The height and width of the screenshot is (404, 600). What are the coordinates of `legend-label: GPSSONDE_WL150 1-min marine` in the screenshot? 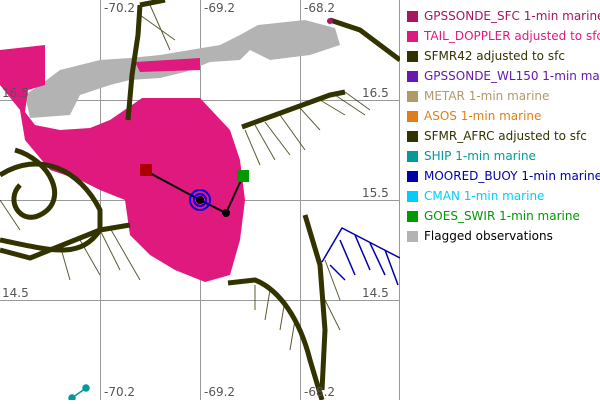 It's located at (512, 76).